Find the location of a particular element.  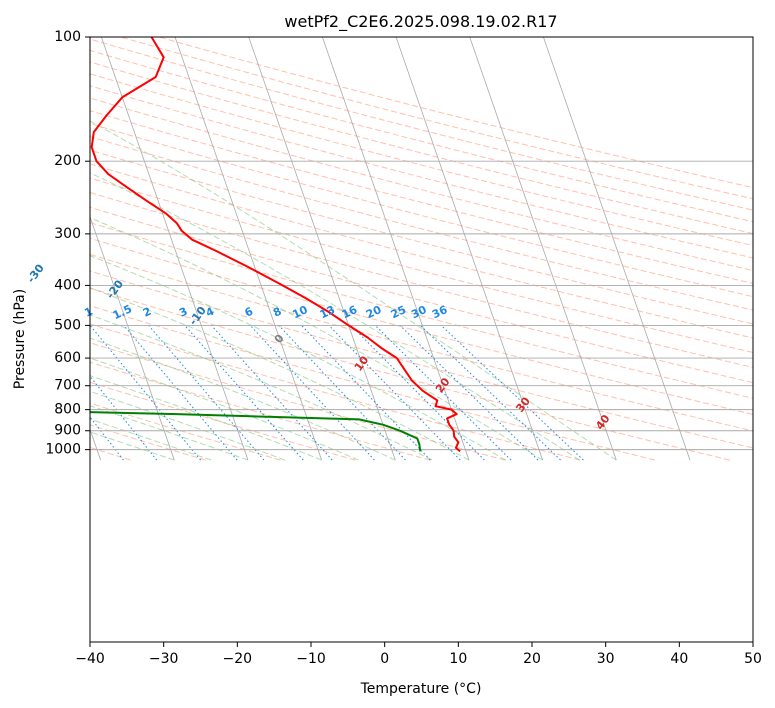

mixing-ratio-label: 30 is located at coordinates (419, 312).